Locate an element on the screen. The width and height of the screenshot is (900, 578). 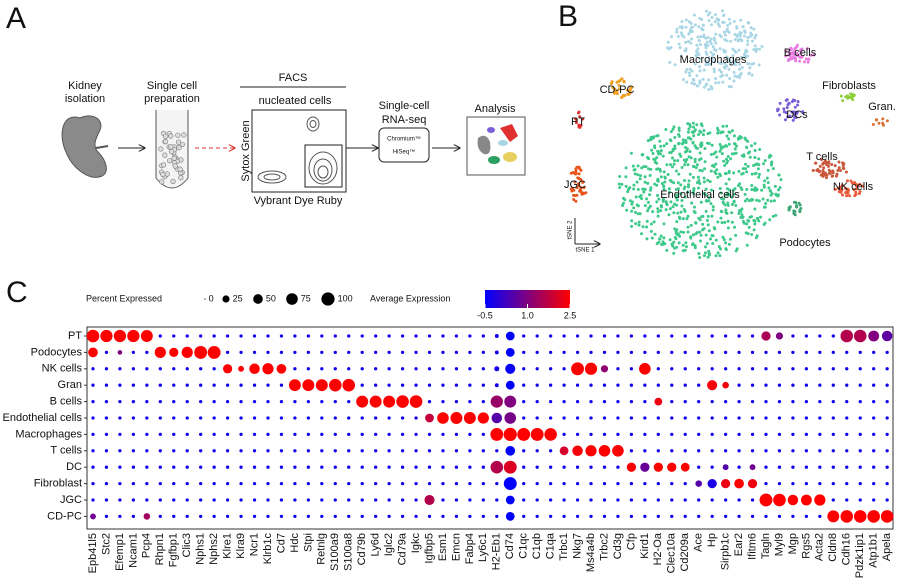
step-label: Single-cell is located at coordinates (404, 106).